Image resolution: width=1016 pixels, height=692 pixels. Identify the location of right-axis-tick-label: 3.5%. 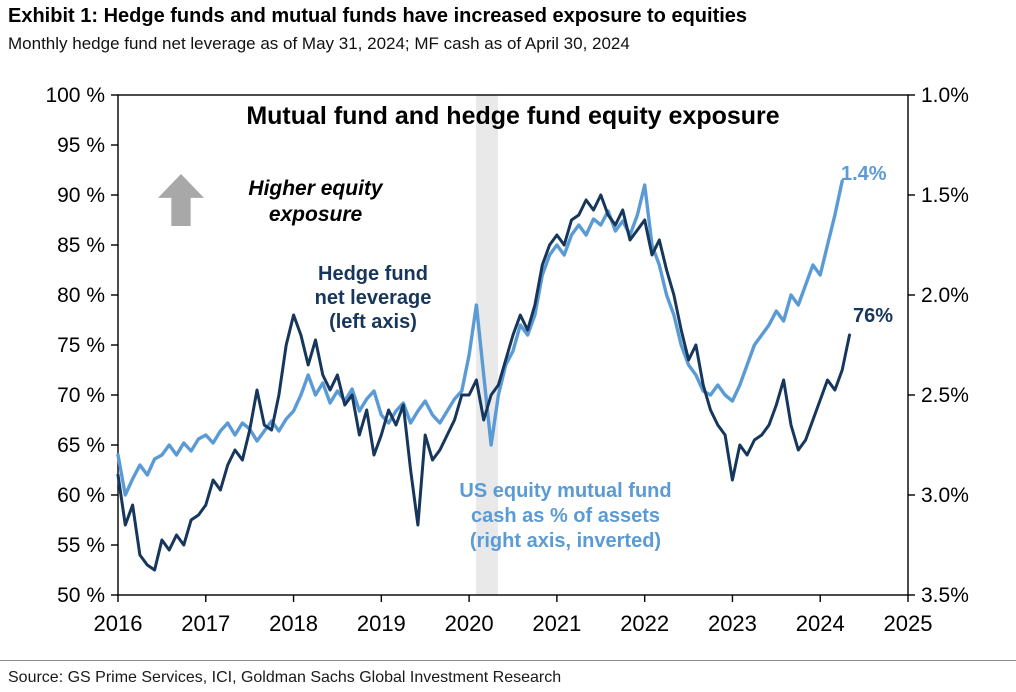
(945, 595).